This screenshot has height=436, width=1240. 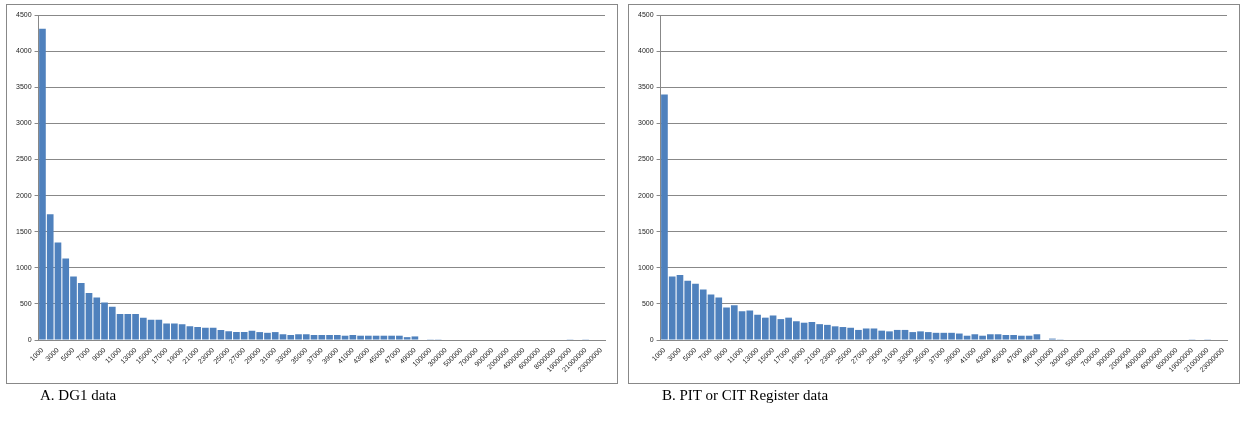 What do you see at coordinates (745, 395) in the screenshot?
I see `text: B. PIT or CIT Register data` at bounding box center [745, 395].